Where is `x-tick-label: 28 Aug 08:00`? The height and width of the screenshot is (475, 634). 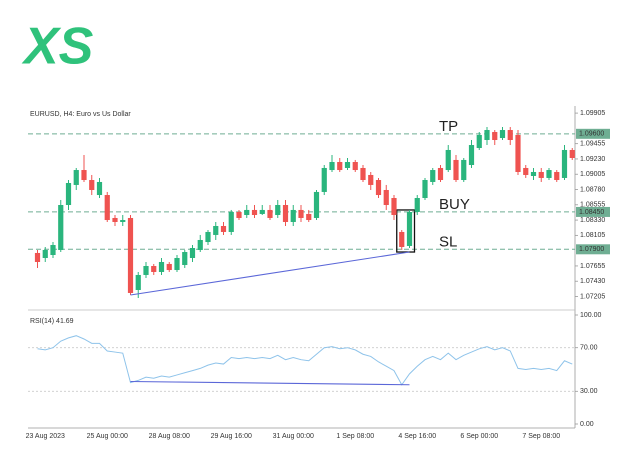
x-tick-label: 28 Aug 08:00 is located at coordinates (169, 436).